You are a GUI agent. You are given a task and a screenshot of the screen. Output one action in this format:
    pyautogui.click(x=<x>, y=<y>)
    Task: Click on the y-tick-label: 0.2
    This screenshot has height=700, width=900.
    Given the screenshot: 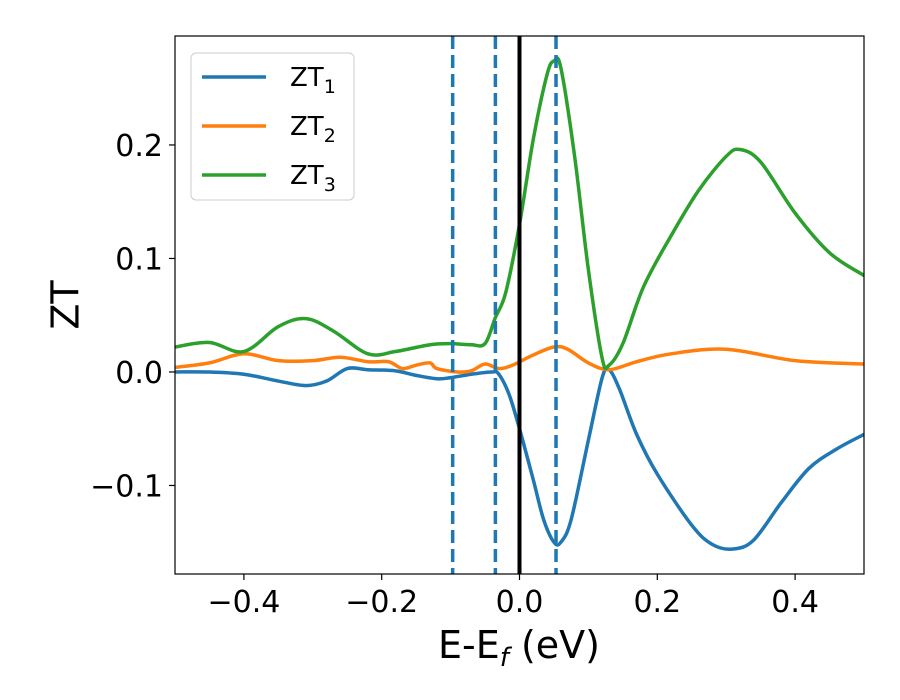 What is the action you would take?
    pyautogui.click(x=139, y=146)
    